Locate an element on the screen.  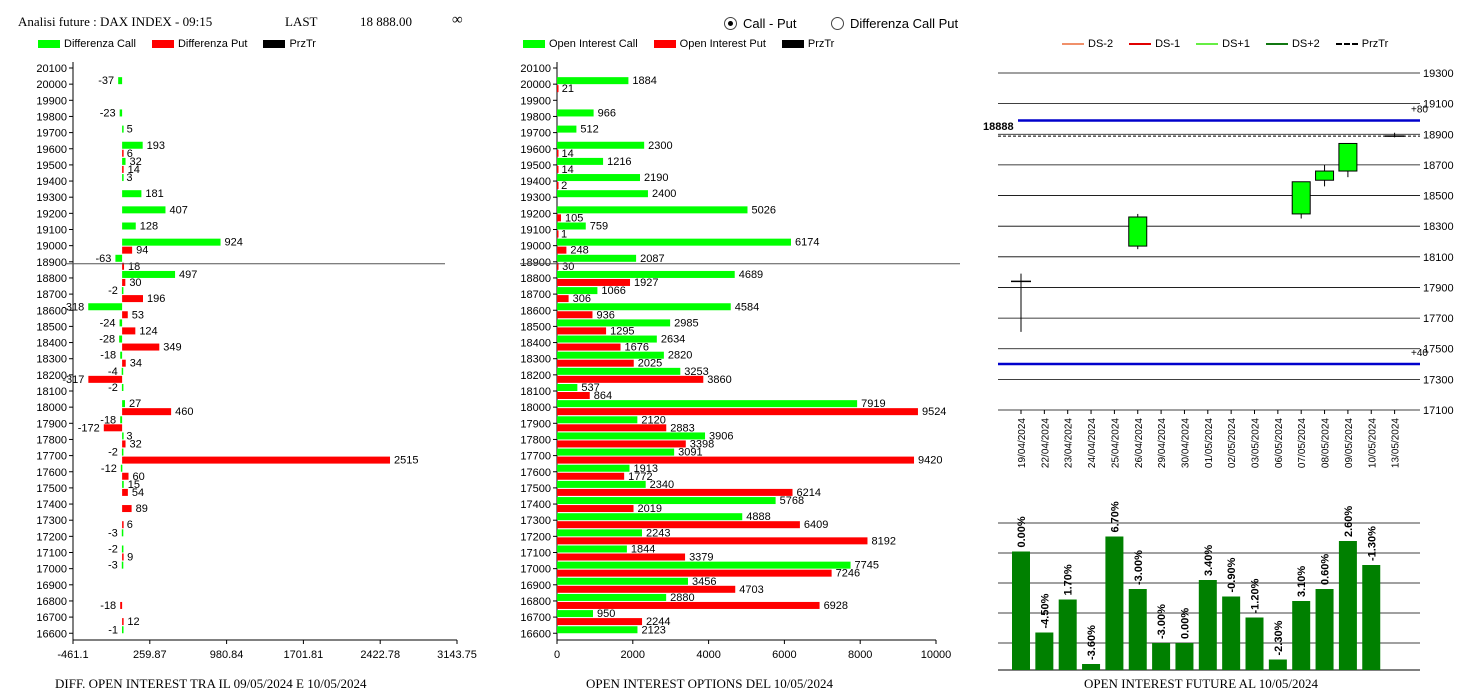
call-data-label: 5 is located at coordinates (130, 130).